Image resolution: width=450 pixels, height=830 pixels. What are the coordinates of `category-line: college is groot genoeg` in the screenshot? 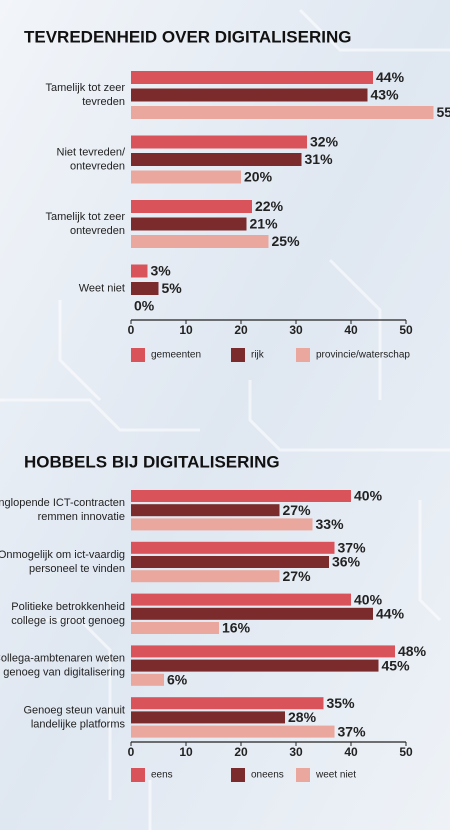 It's located at (68, 621).